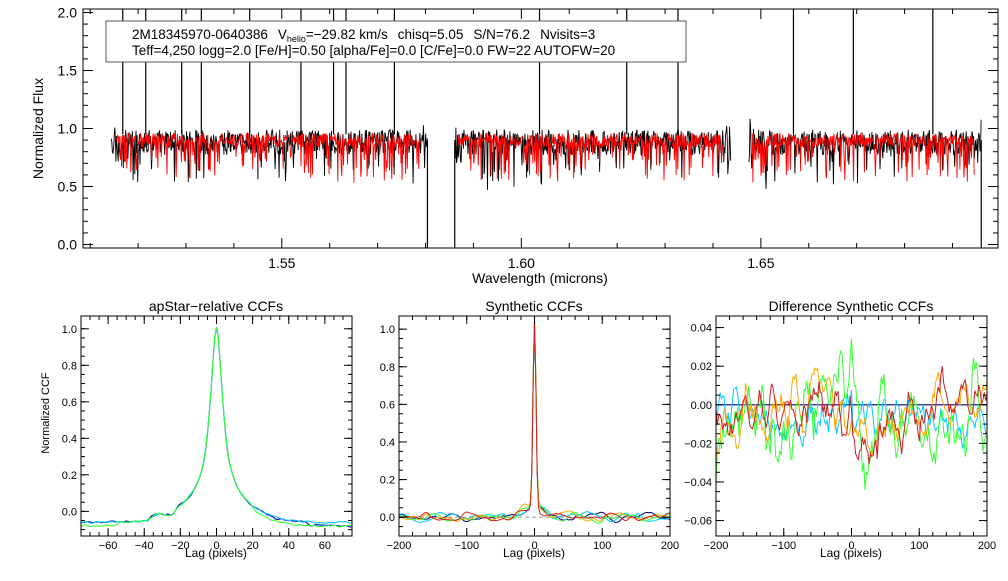 The image size is (1008, 581). Describe the element at coordinates (698, 522) in the screenshot. I see `ccf3-ytick-label: −0.06` at that location.